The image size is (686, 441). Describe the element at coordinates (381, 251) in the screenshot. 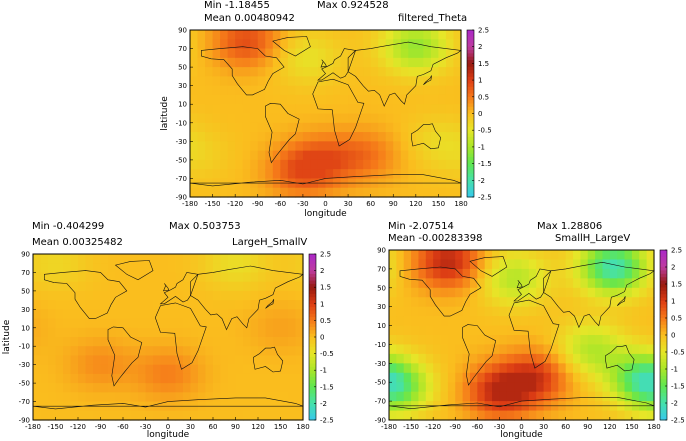

I see `y-tick-label: 90` at that location.